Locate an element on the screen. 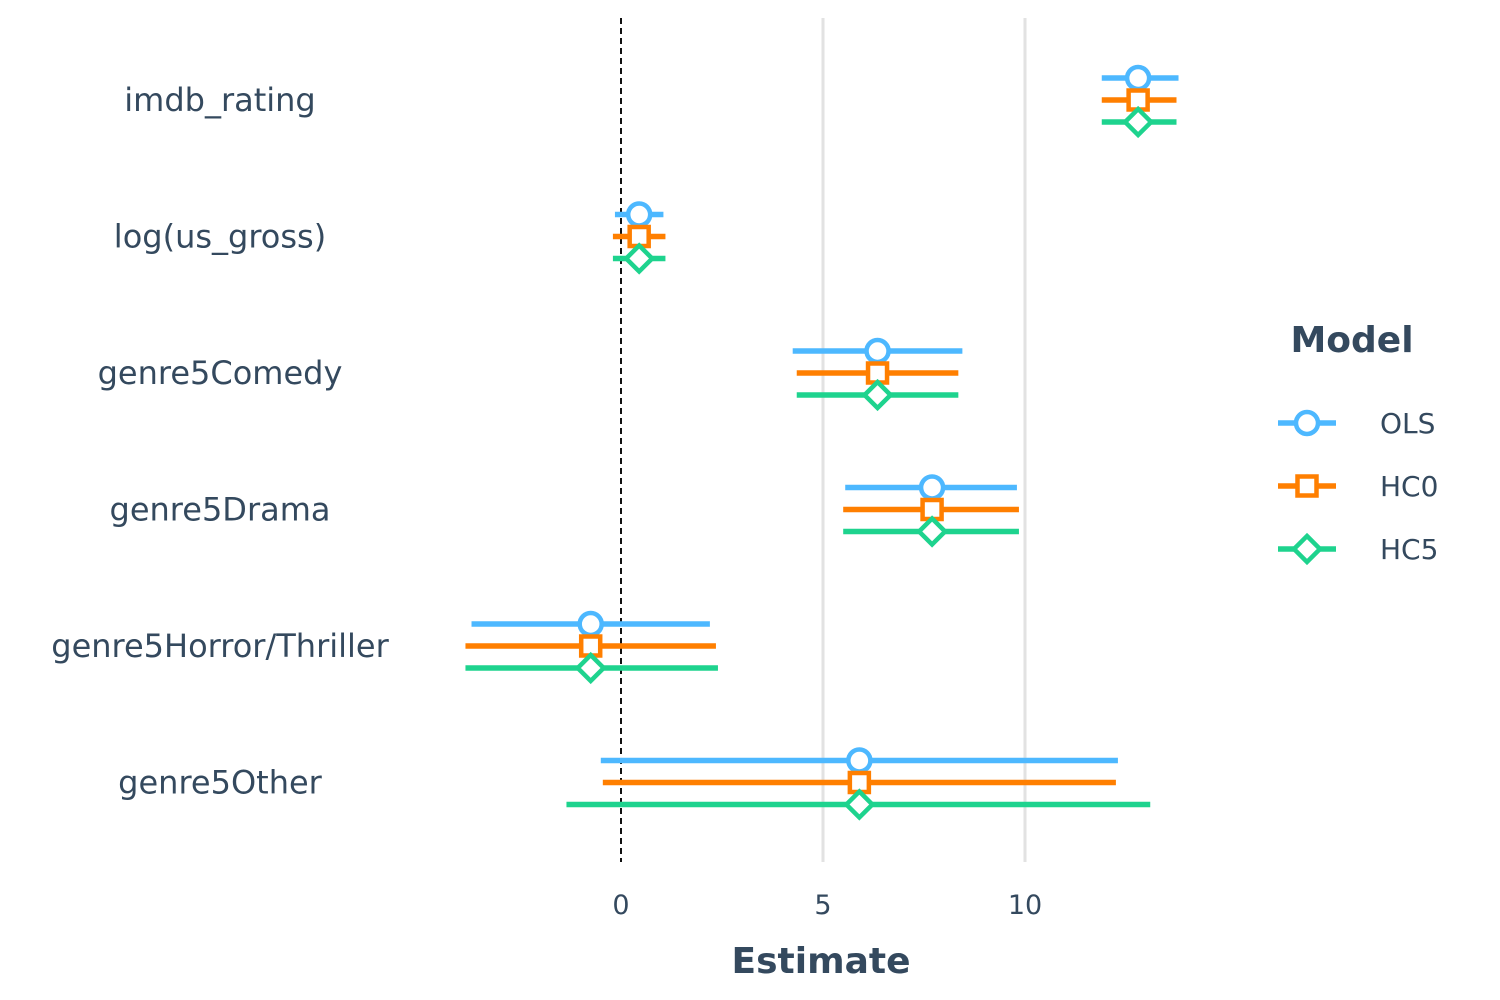  term-label: genre5Other is located at coordinates (220, 783).